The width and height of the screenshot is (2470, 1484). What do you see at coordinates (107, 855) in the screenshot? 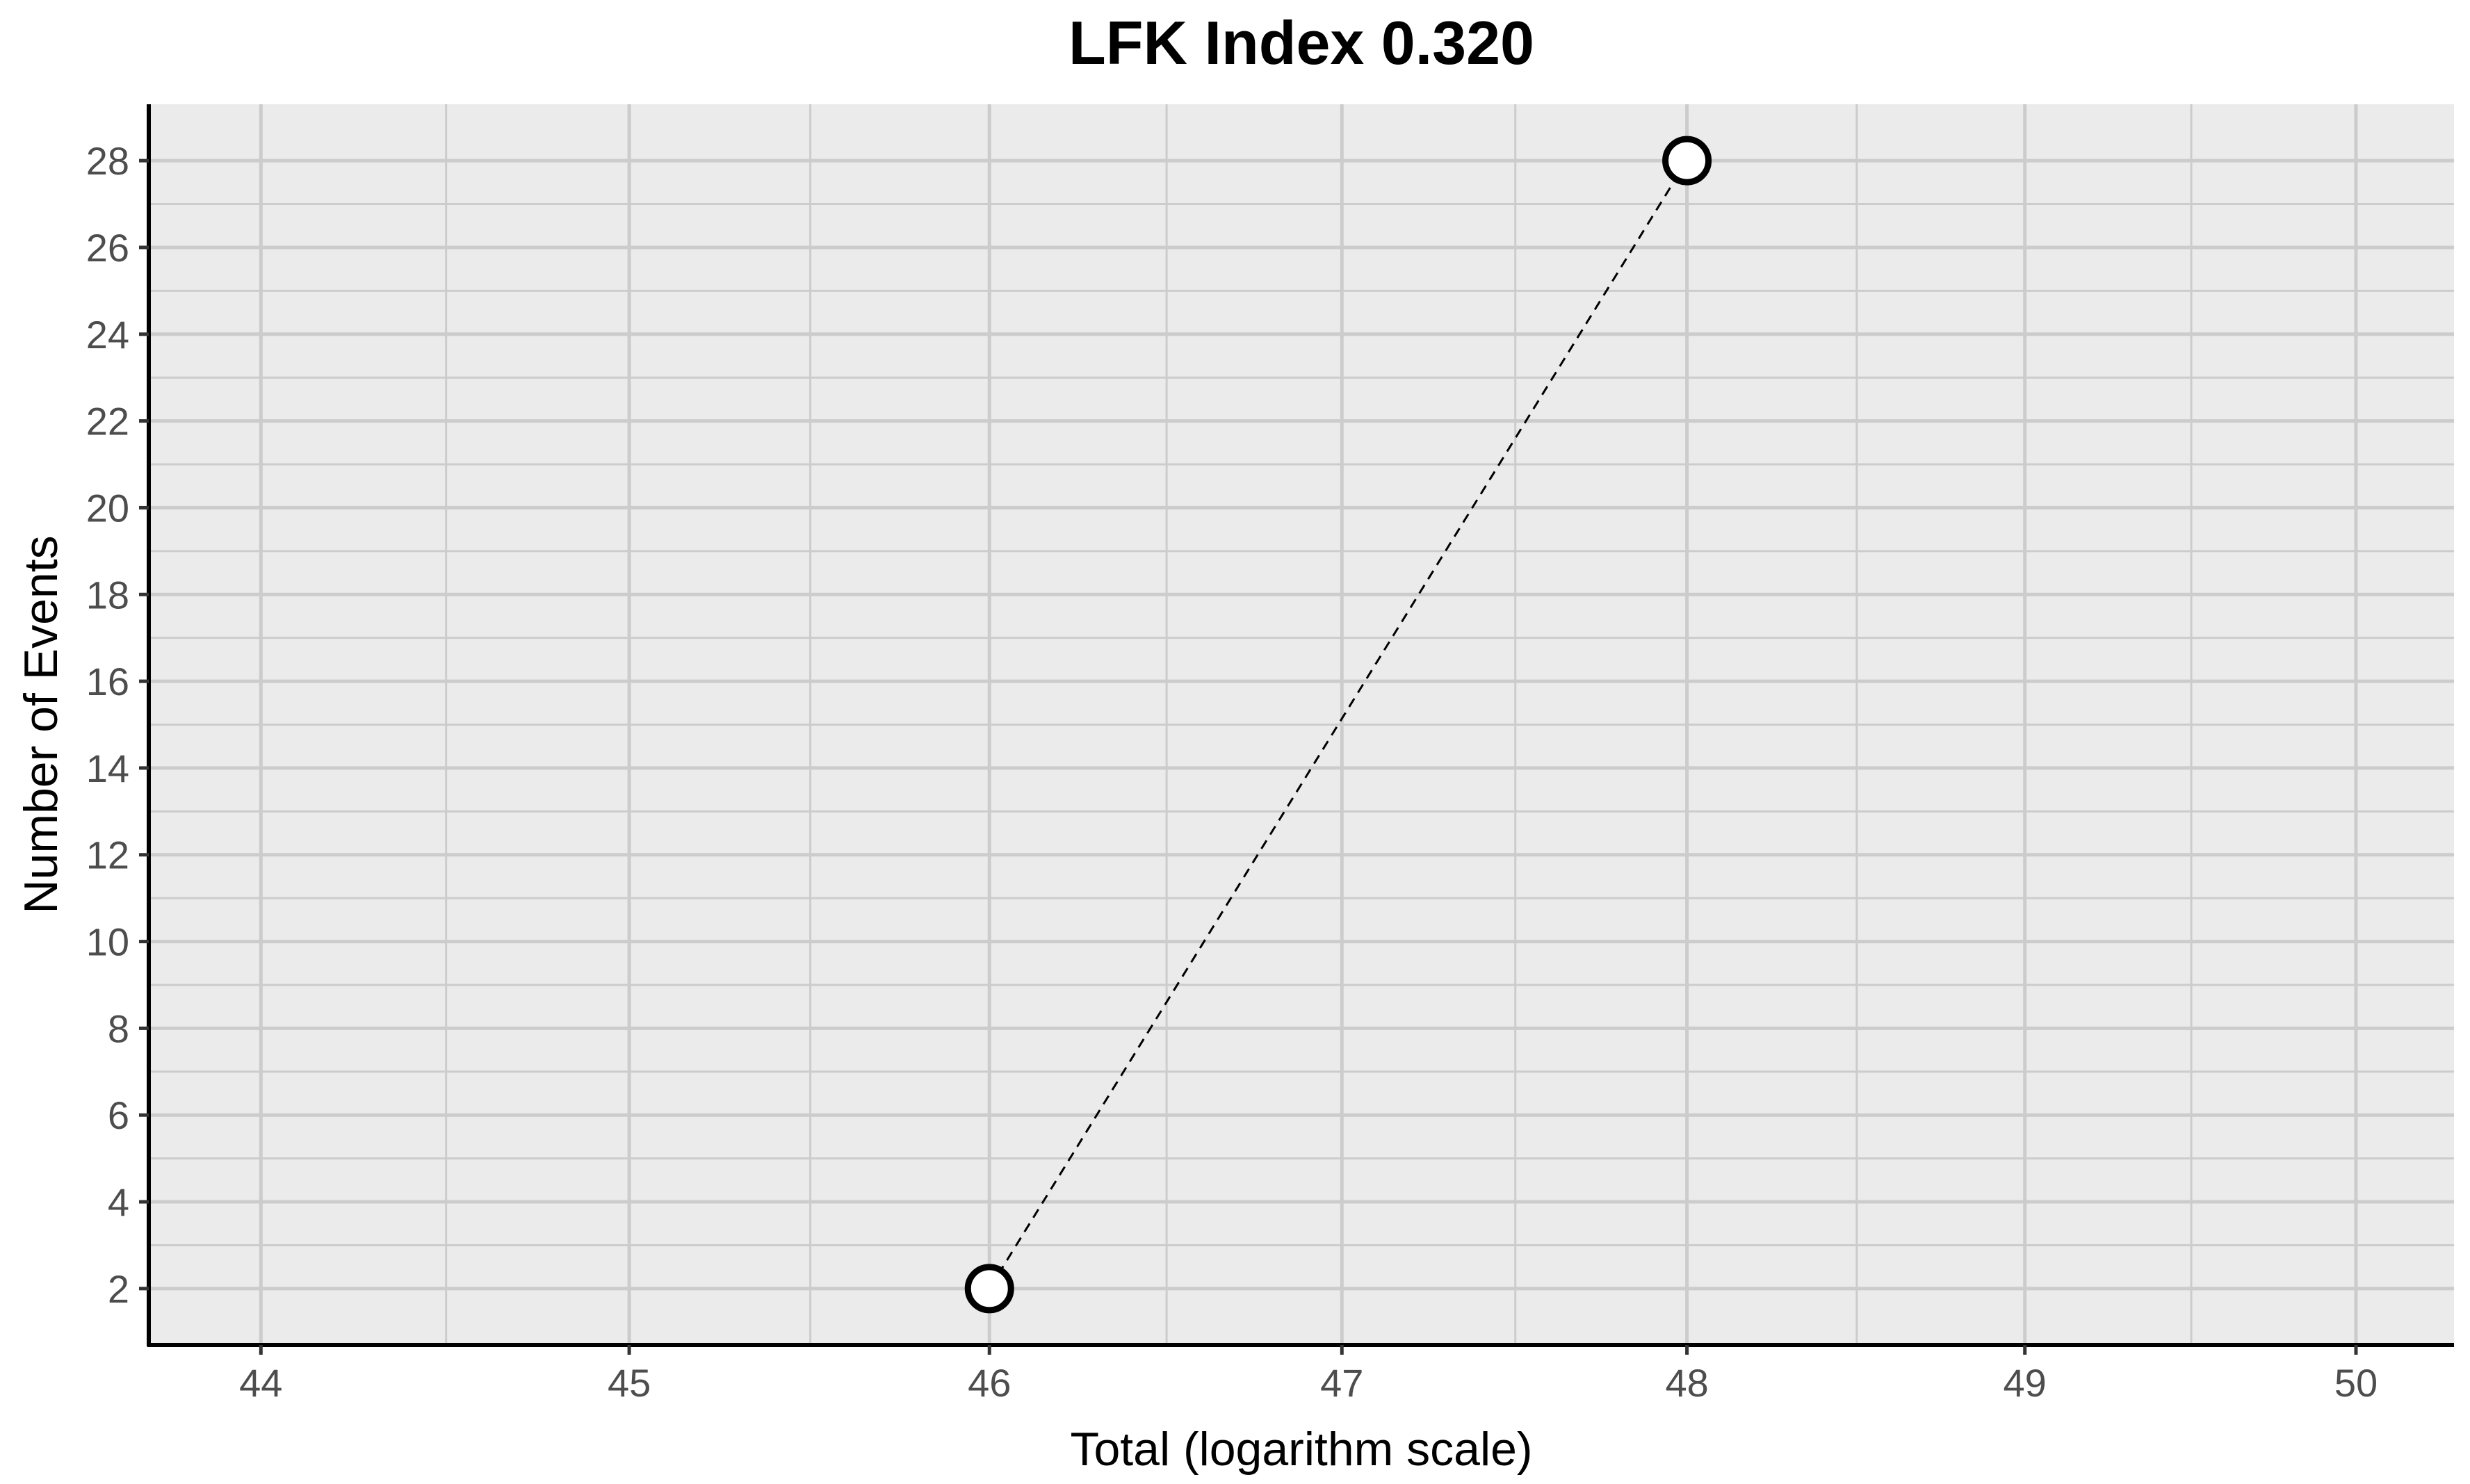
I see `y-tick-label: 12` at bounding box center [107, 855].